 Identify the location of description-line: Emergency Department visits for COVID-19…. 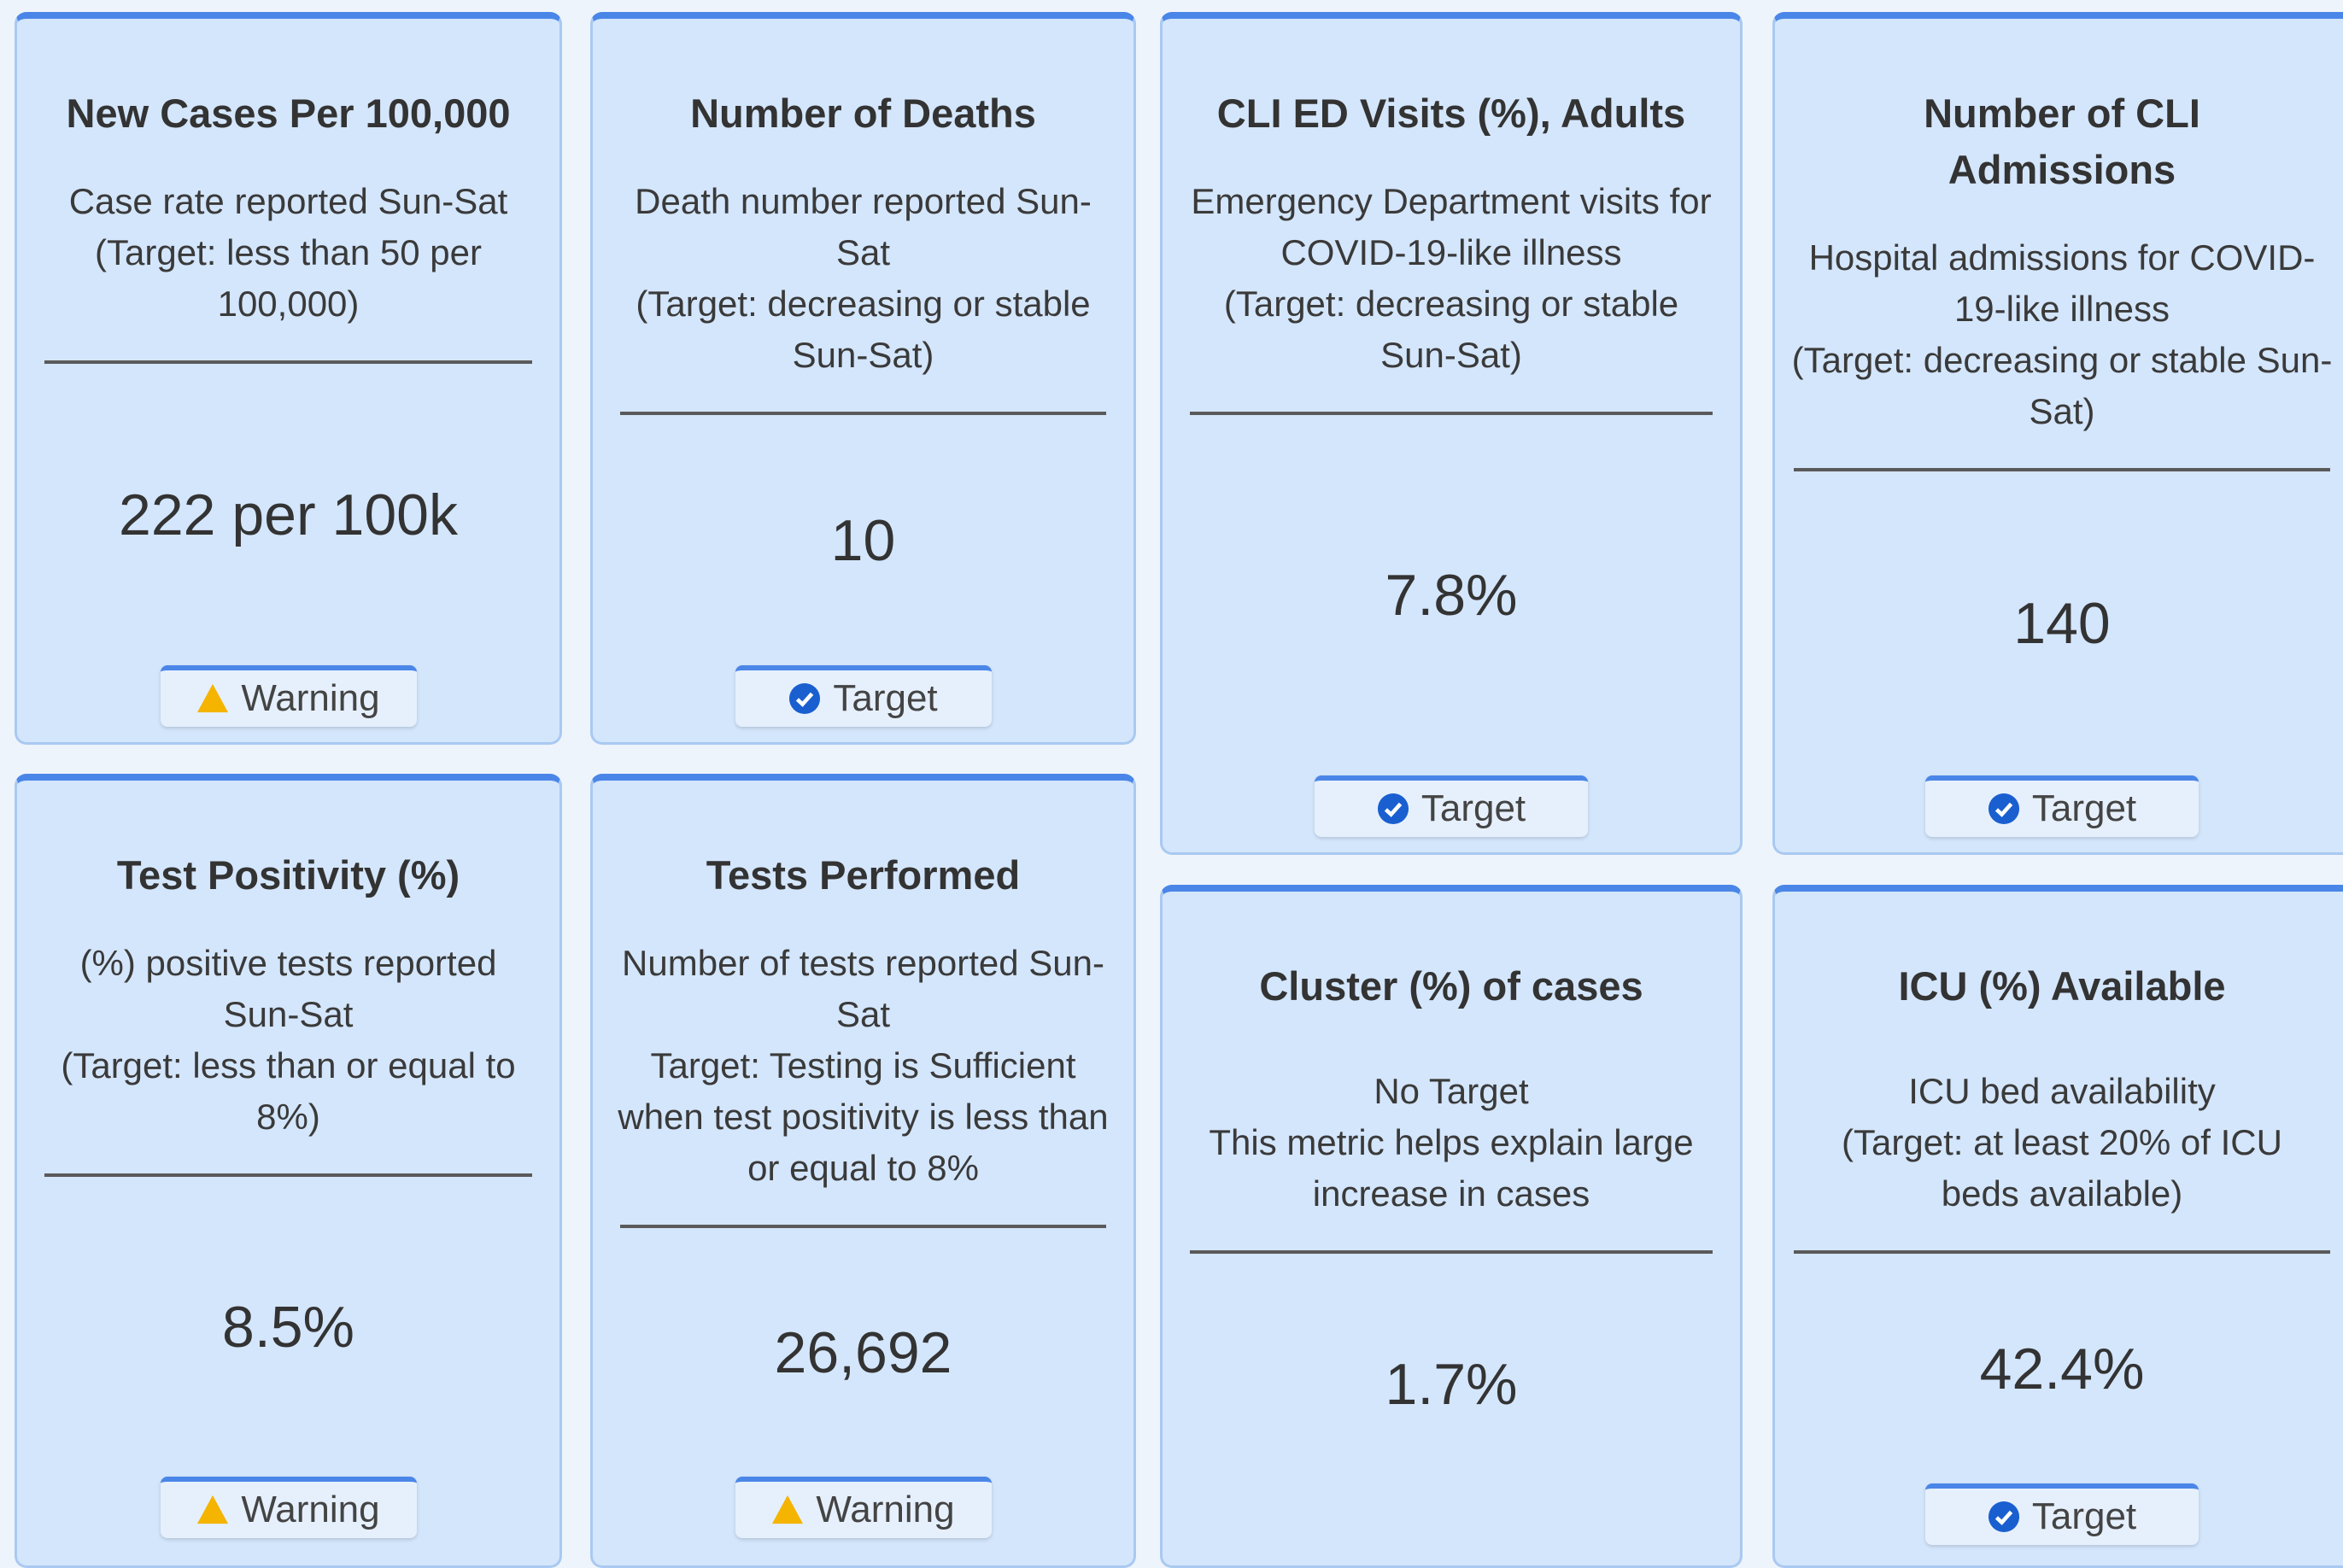
(1451, 226).